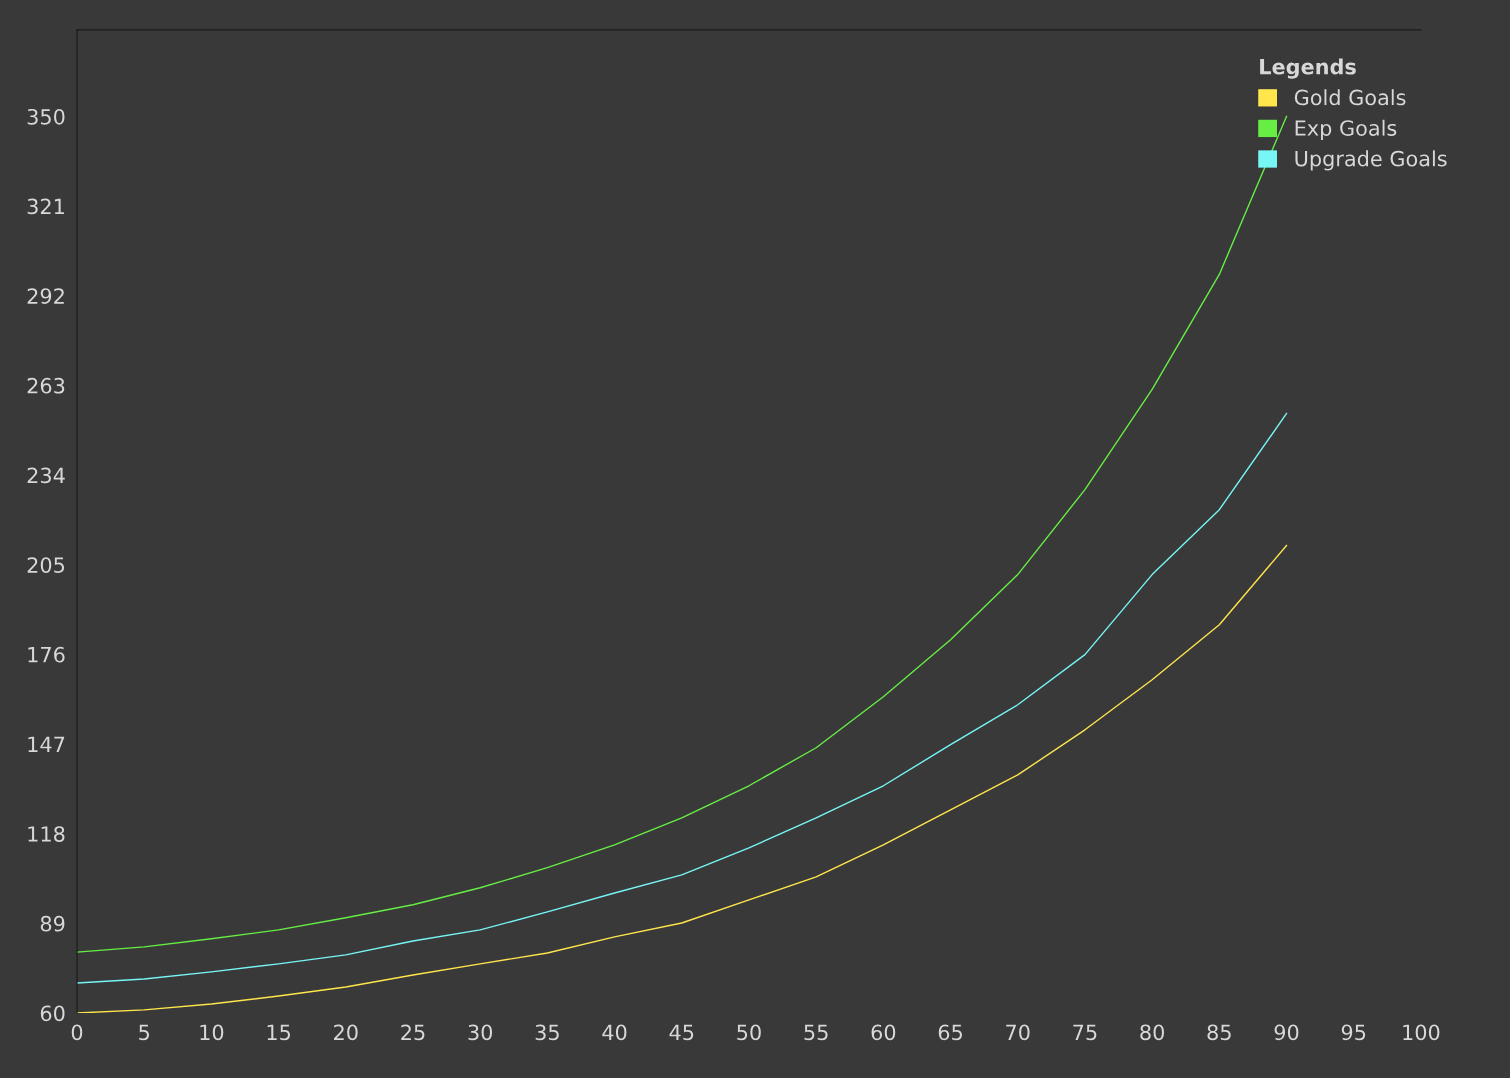 The width and height of the screenshot is (1510, 1078). I want to click on x-tick-label: 90, so click(1286, 1032).